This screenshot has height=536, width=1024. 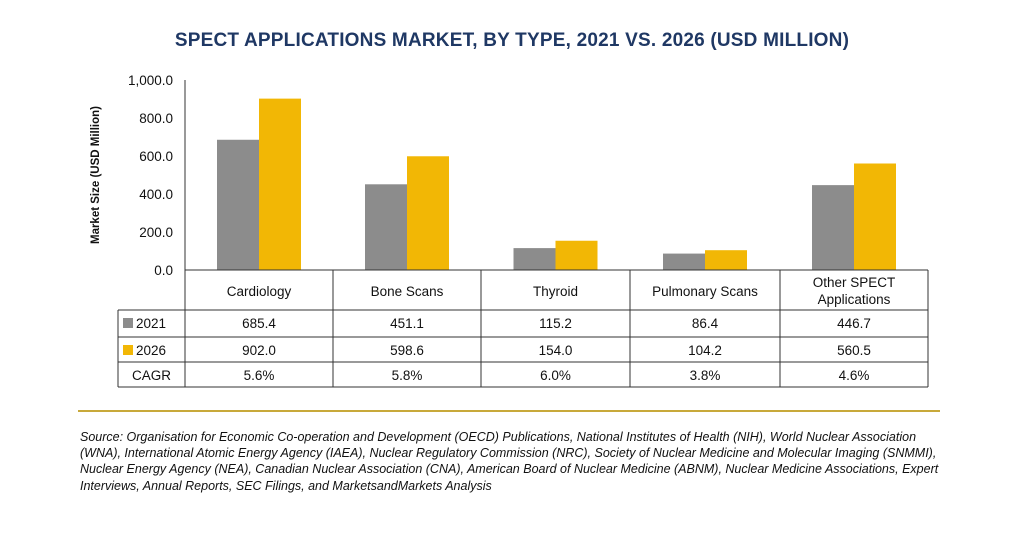 What do you see at coordinates (555, 375) in the screenshot?
I see `cagr-value: 6.0%` at bounding box center [555, 375].